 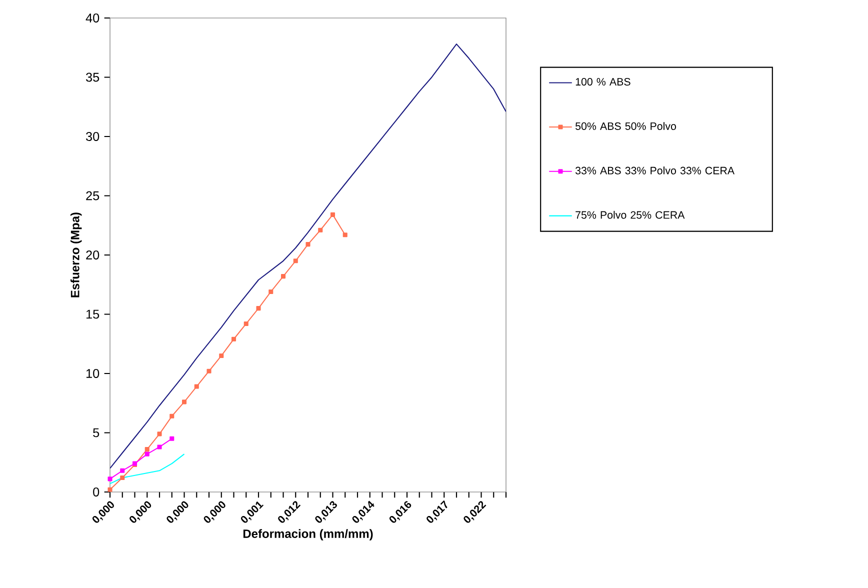 I want to click on legend-label: 33% ABS 33% Polvo 33% CERA, so click(x=655, y=170).